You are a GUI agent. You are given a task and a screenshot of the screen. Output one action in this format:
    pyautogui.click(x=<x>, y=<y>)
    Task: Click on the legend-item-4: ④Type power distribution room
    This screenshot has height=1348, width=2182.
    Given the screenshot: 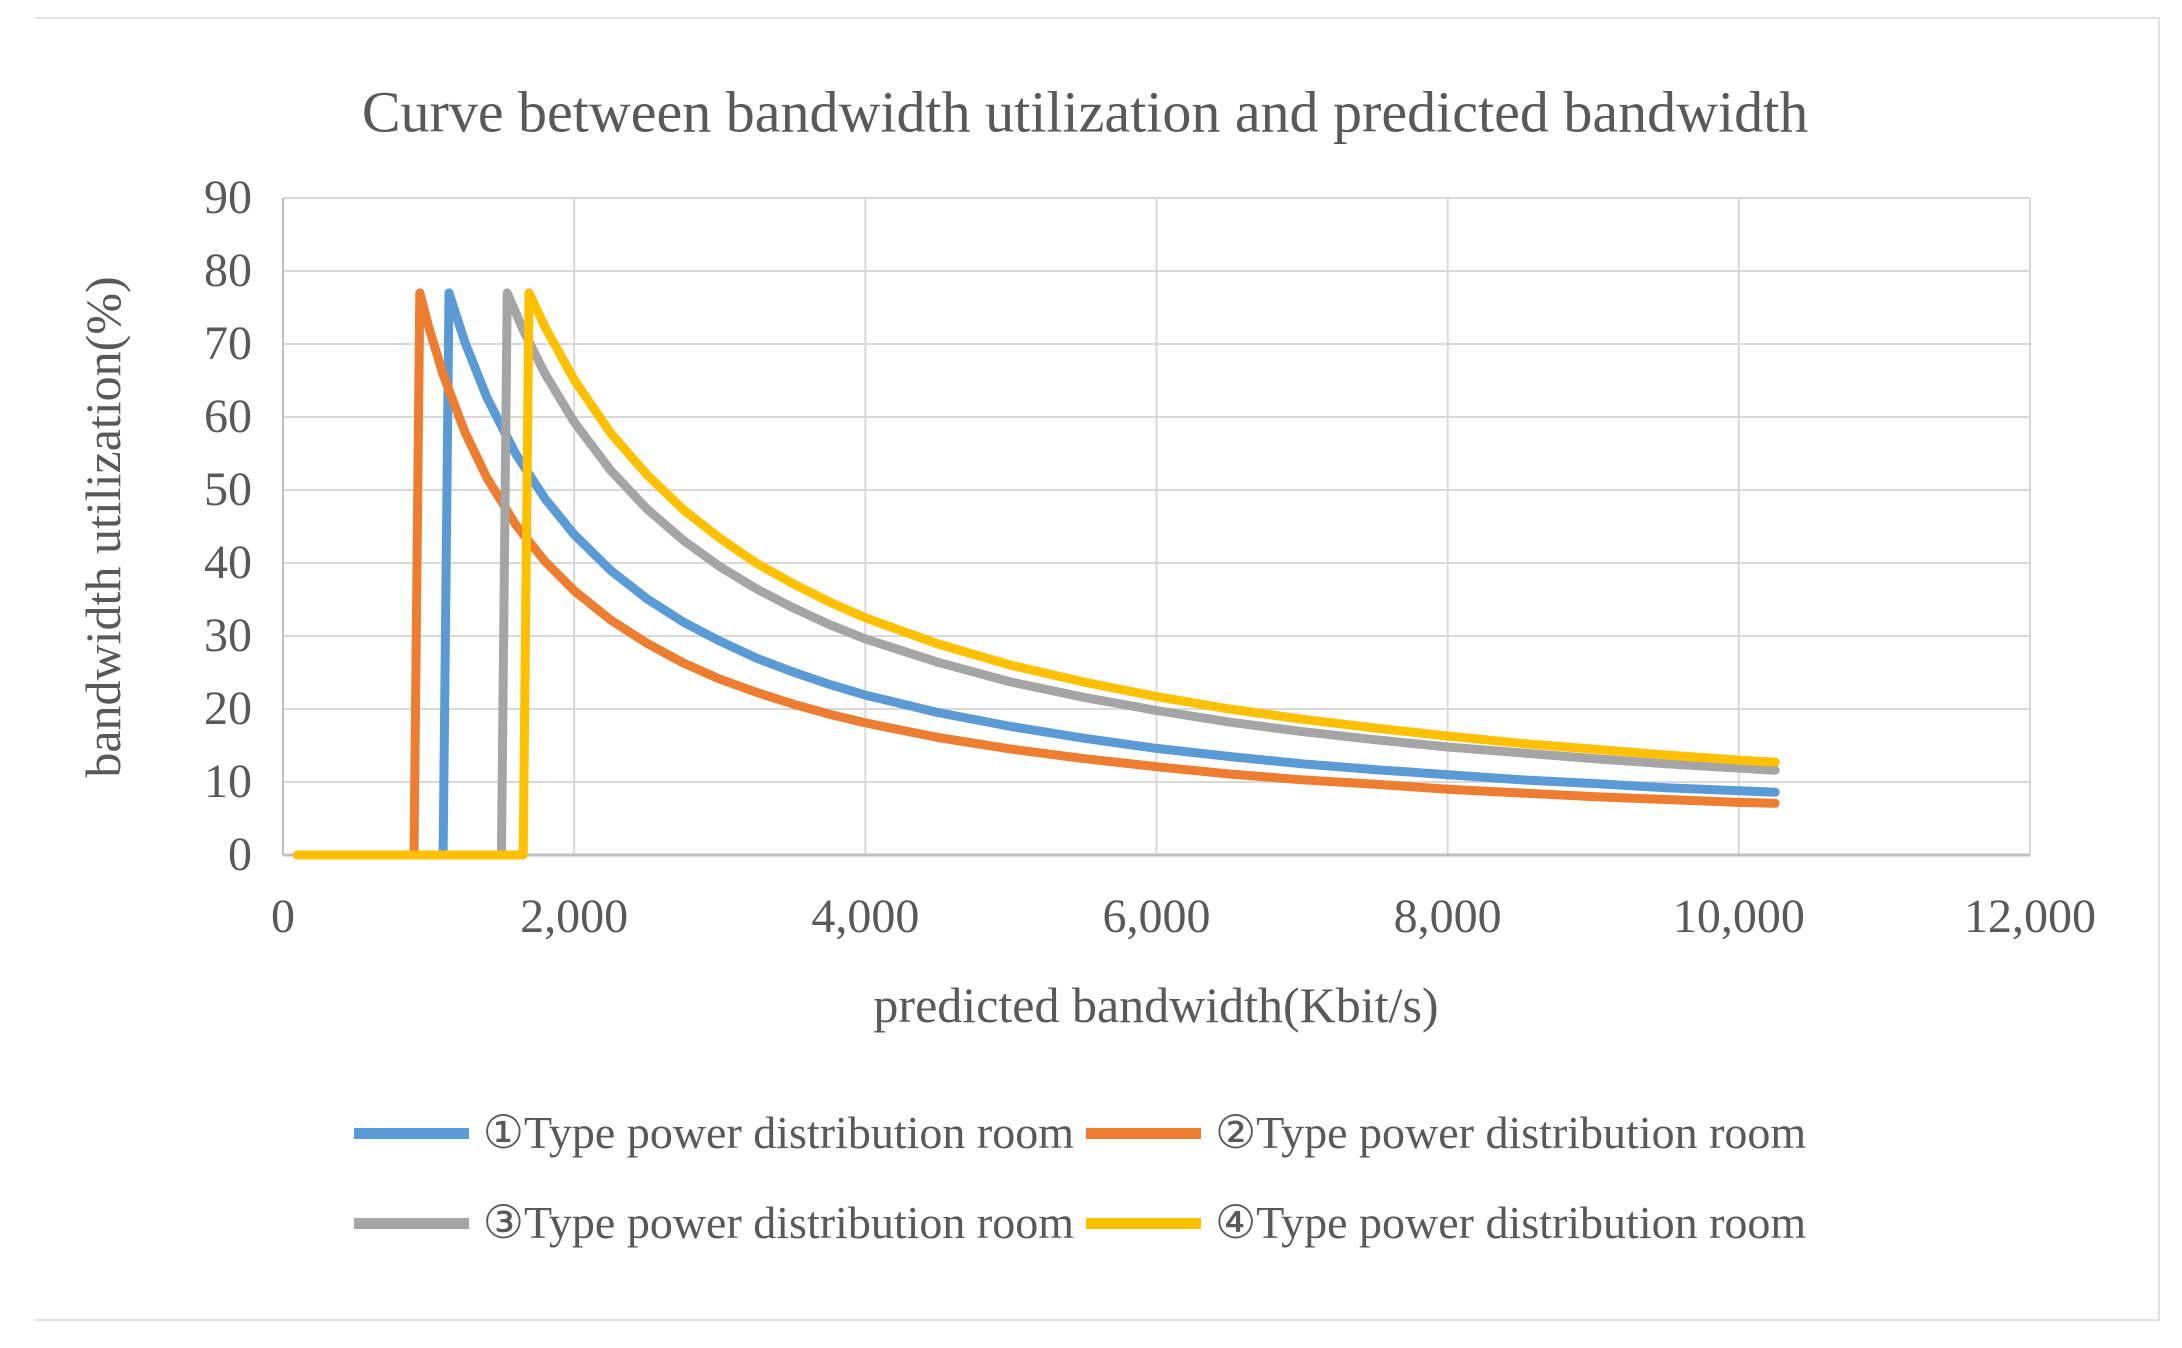 What is the action you would take?
    pyautogui.click(x=1446, y=1223)
    